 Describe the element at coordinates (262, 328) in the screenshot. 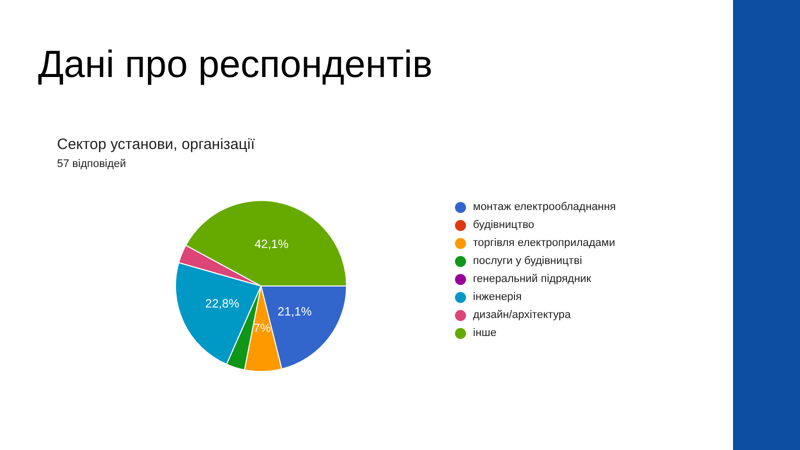

I see `data-label: 7%` at that location.